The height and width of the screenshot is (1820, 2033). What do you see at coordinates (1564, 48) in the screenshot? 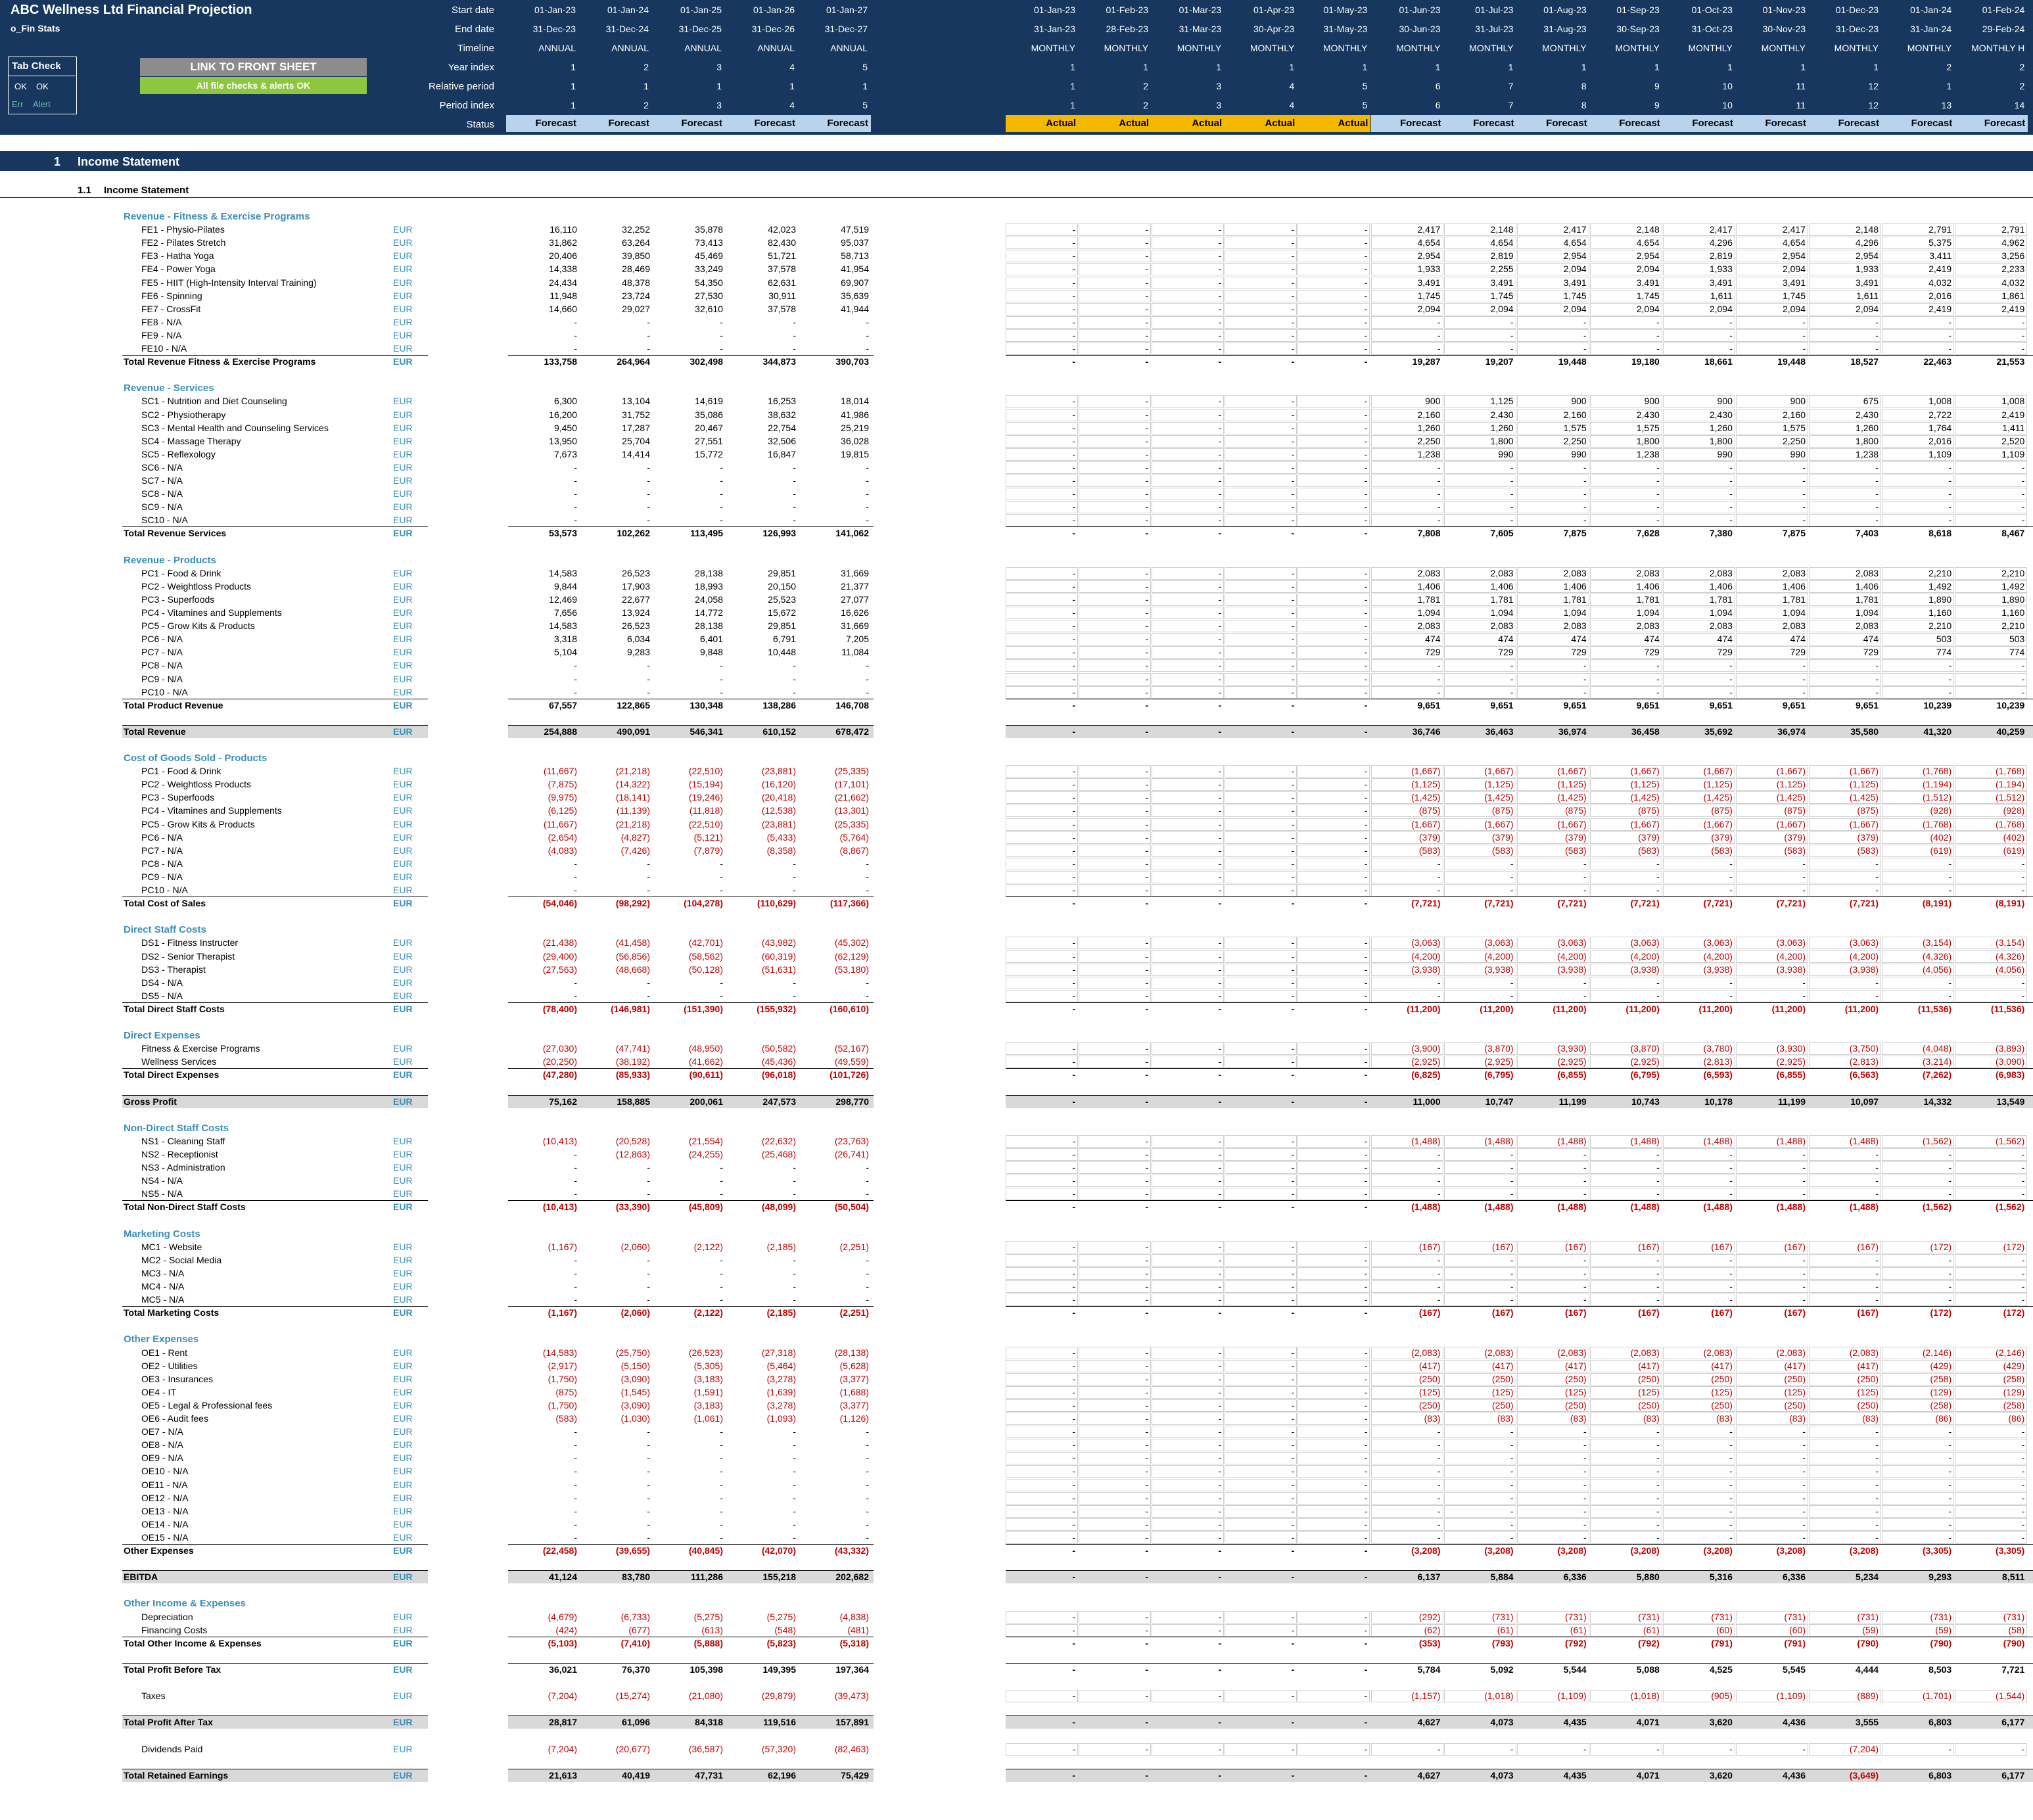
I see `monthly-header-timeline: MONTHLY` at bounding box center [1564, 48].